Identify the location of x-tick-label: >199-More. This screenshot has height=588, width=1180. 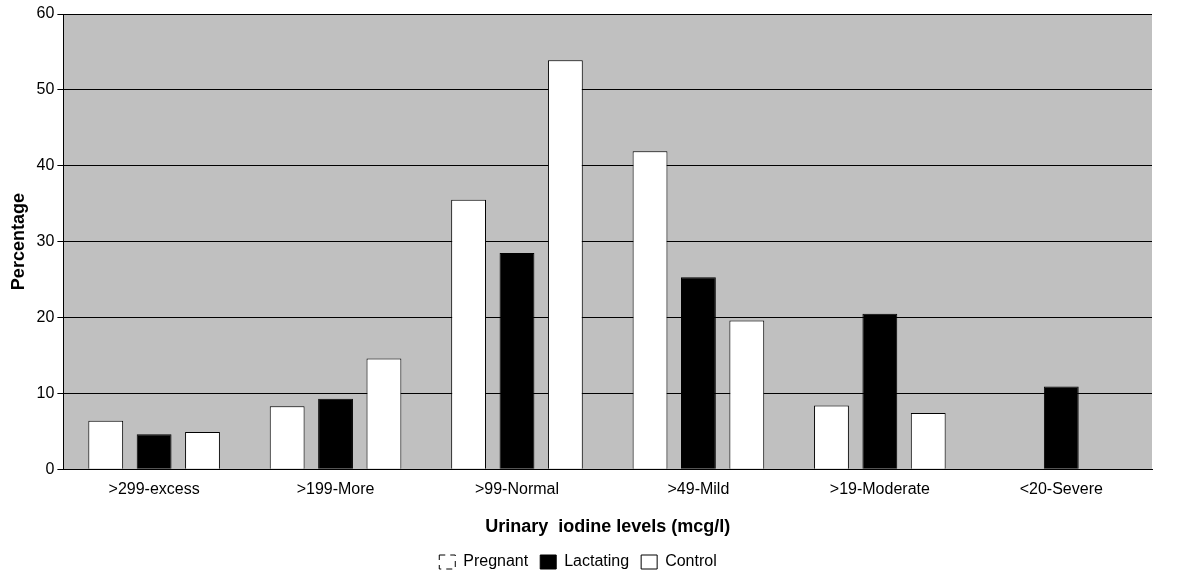
(335, 489).